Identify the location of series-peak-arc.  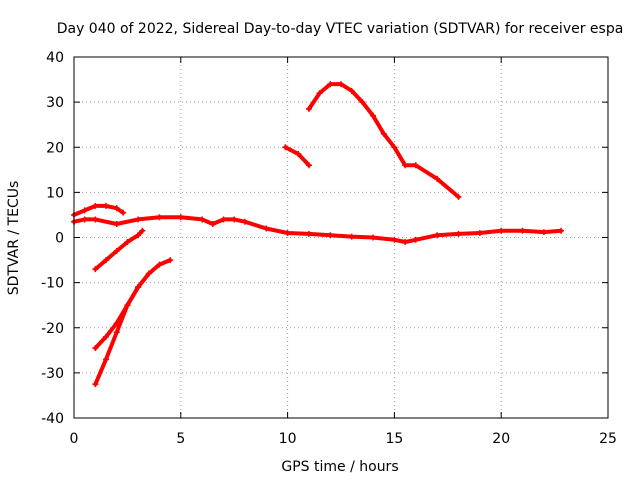
(383, 140).